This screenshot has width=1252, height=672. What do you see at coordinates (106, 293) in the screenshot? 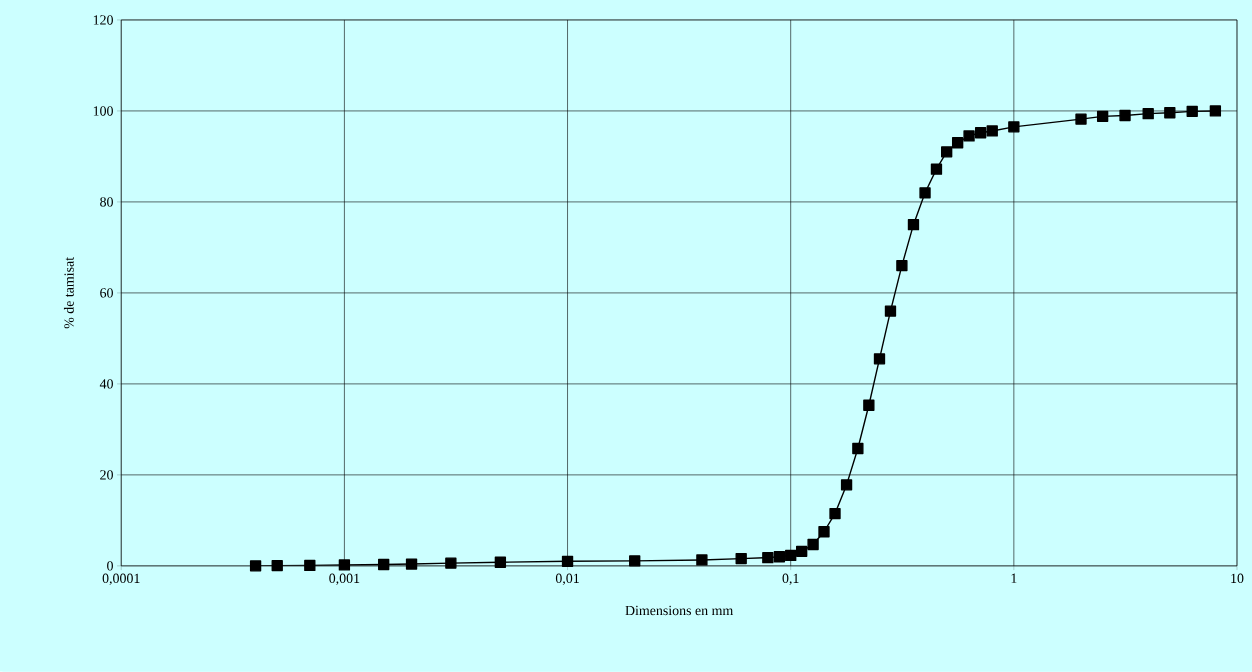
I see `y-tick-label: 60` at bounding box center [106, 293].